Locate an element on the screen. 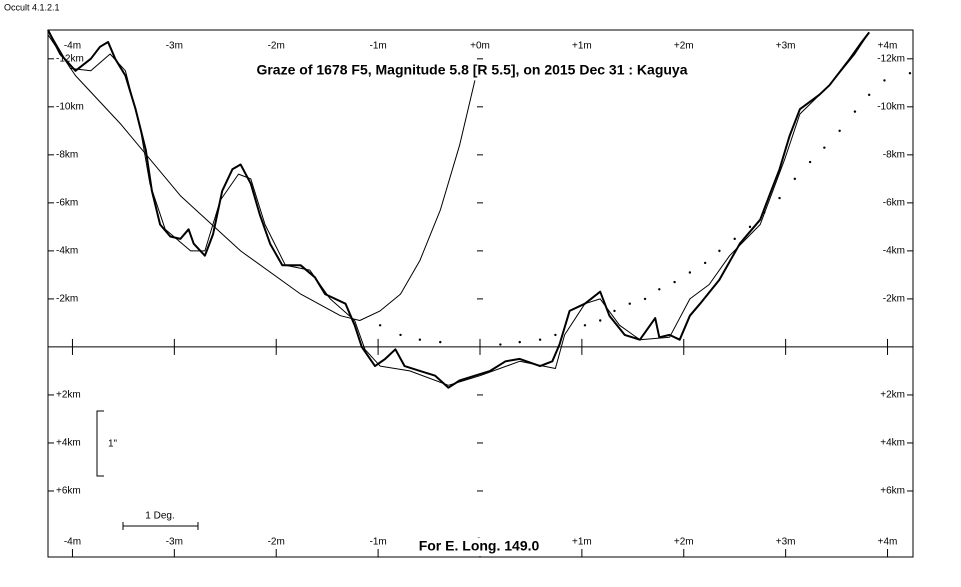 This screenshot has width=961, height=587. y-tick-label-left: +4km is located at coordinates (68, 443).